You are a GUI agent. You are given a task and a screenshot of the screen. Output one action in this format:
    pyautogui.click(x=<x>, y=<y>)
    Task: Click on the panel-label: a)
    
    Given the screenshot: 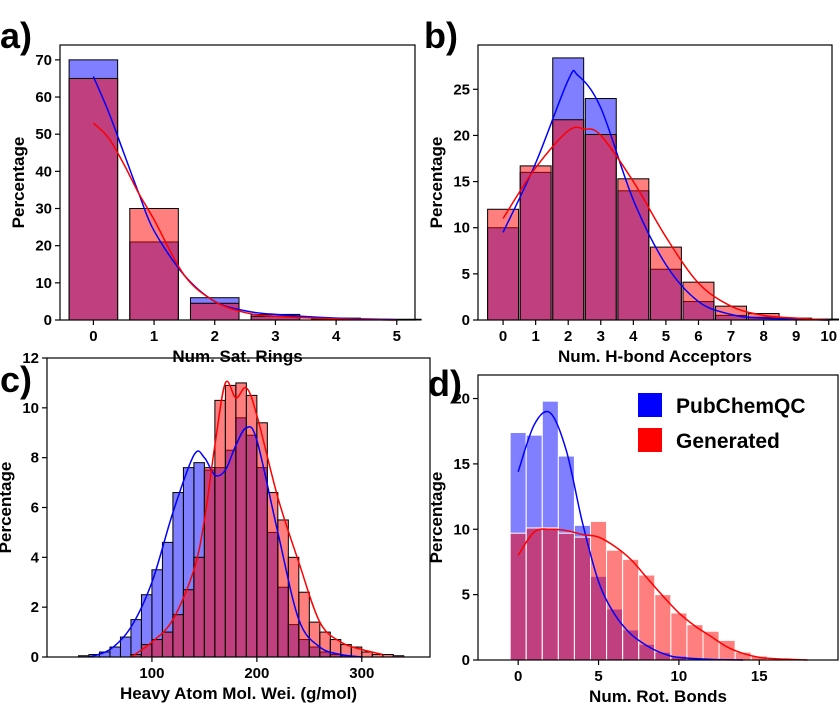 What is the action you would take?
    pyautogui.click(x=16, y=35)
    